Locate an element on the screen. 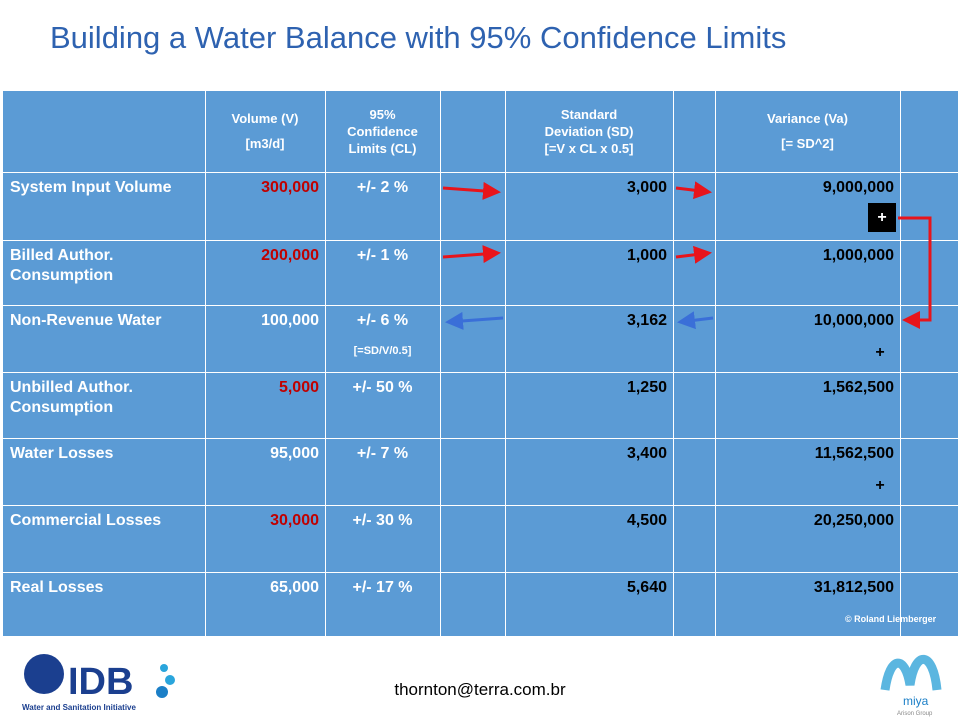 The image size is (960, 720). row-label: Billed Author. Consumption is located at coordinates (62, 265).